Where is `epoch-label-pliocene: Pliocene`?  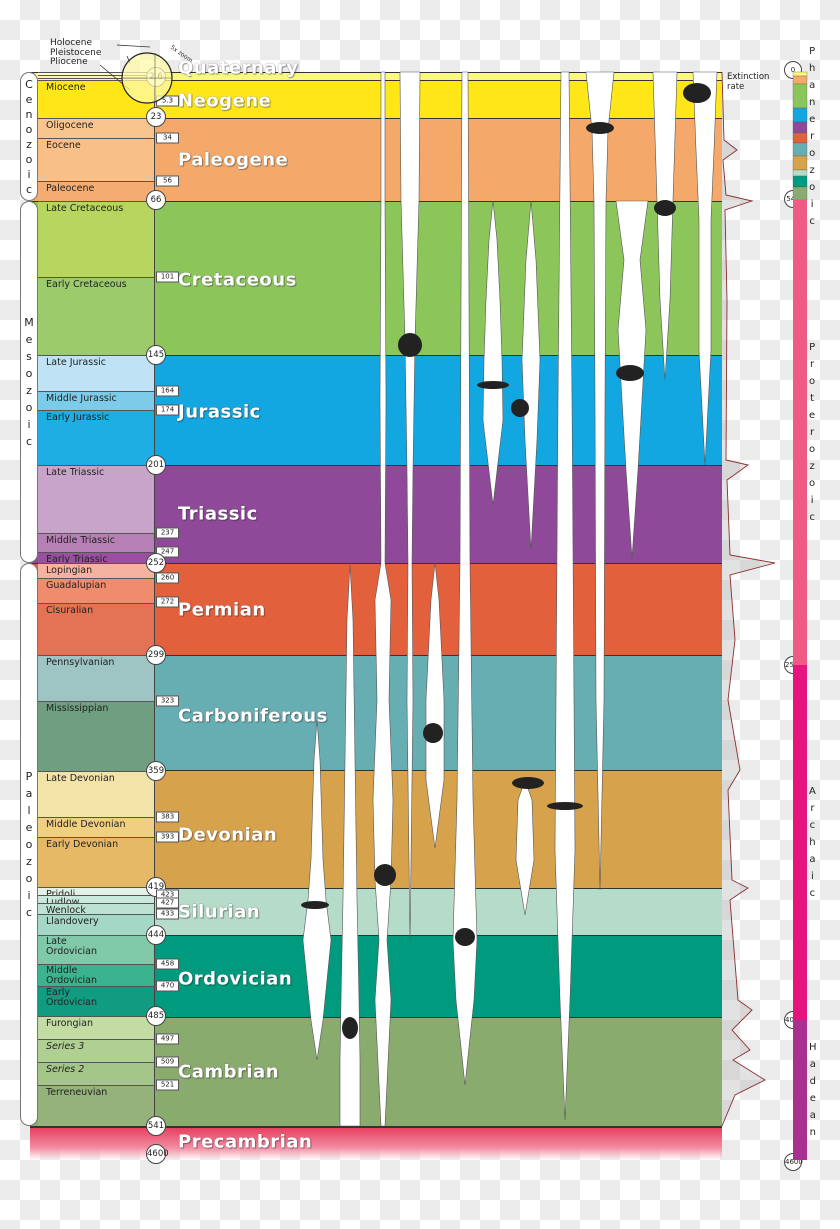 epoch-label-pliocene: Pliocene is located at coordinates (69, 62).